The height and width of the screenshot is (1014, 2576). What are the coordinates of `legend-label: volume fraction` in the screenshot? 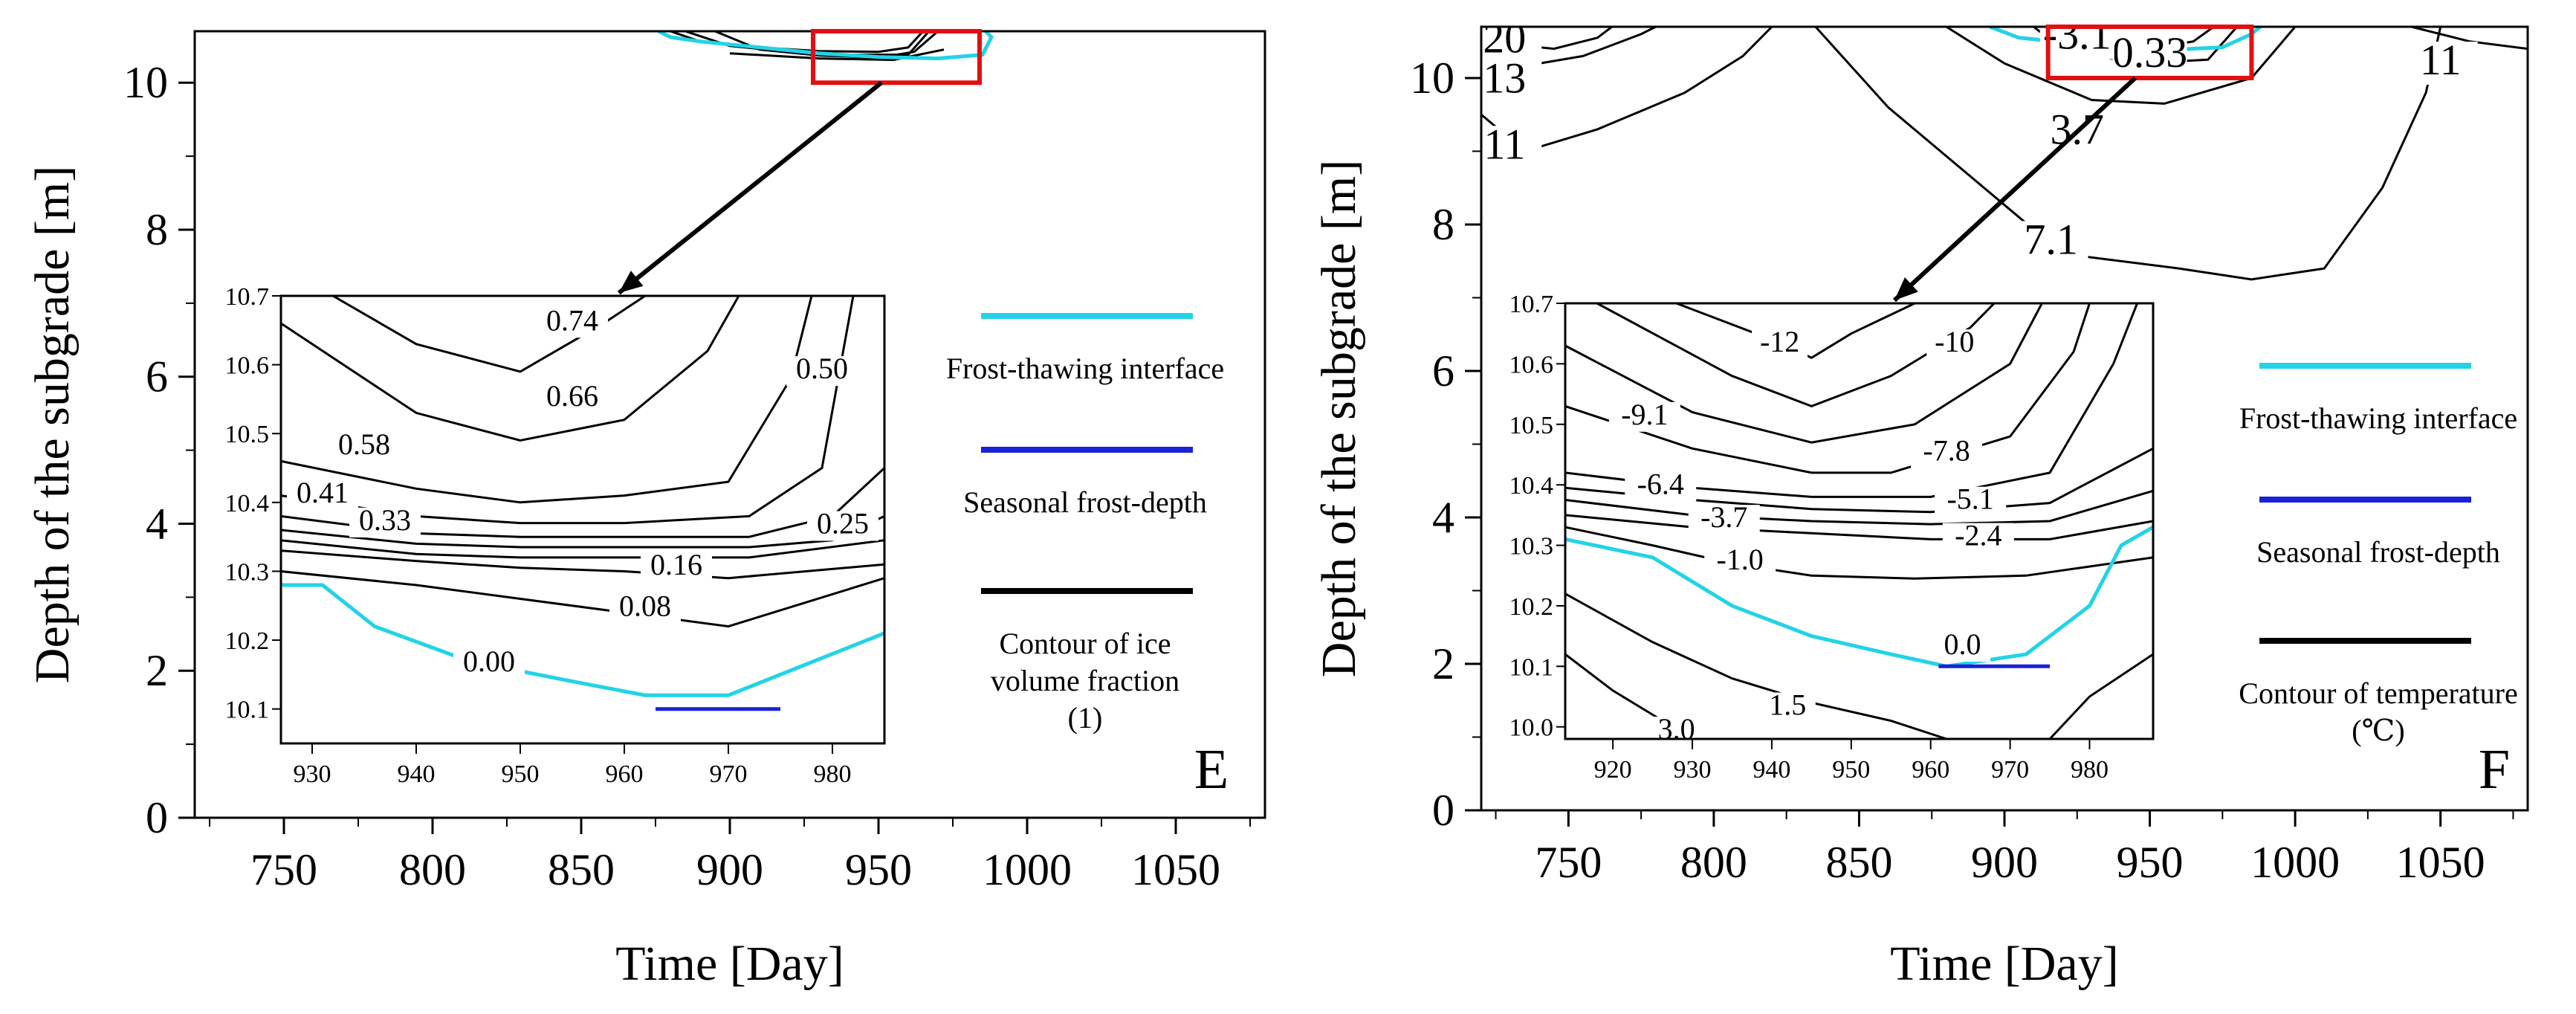 It's located at (1085, 680).